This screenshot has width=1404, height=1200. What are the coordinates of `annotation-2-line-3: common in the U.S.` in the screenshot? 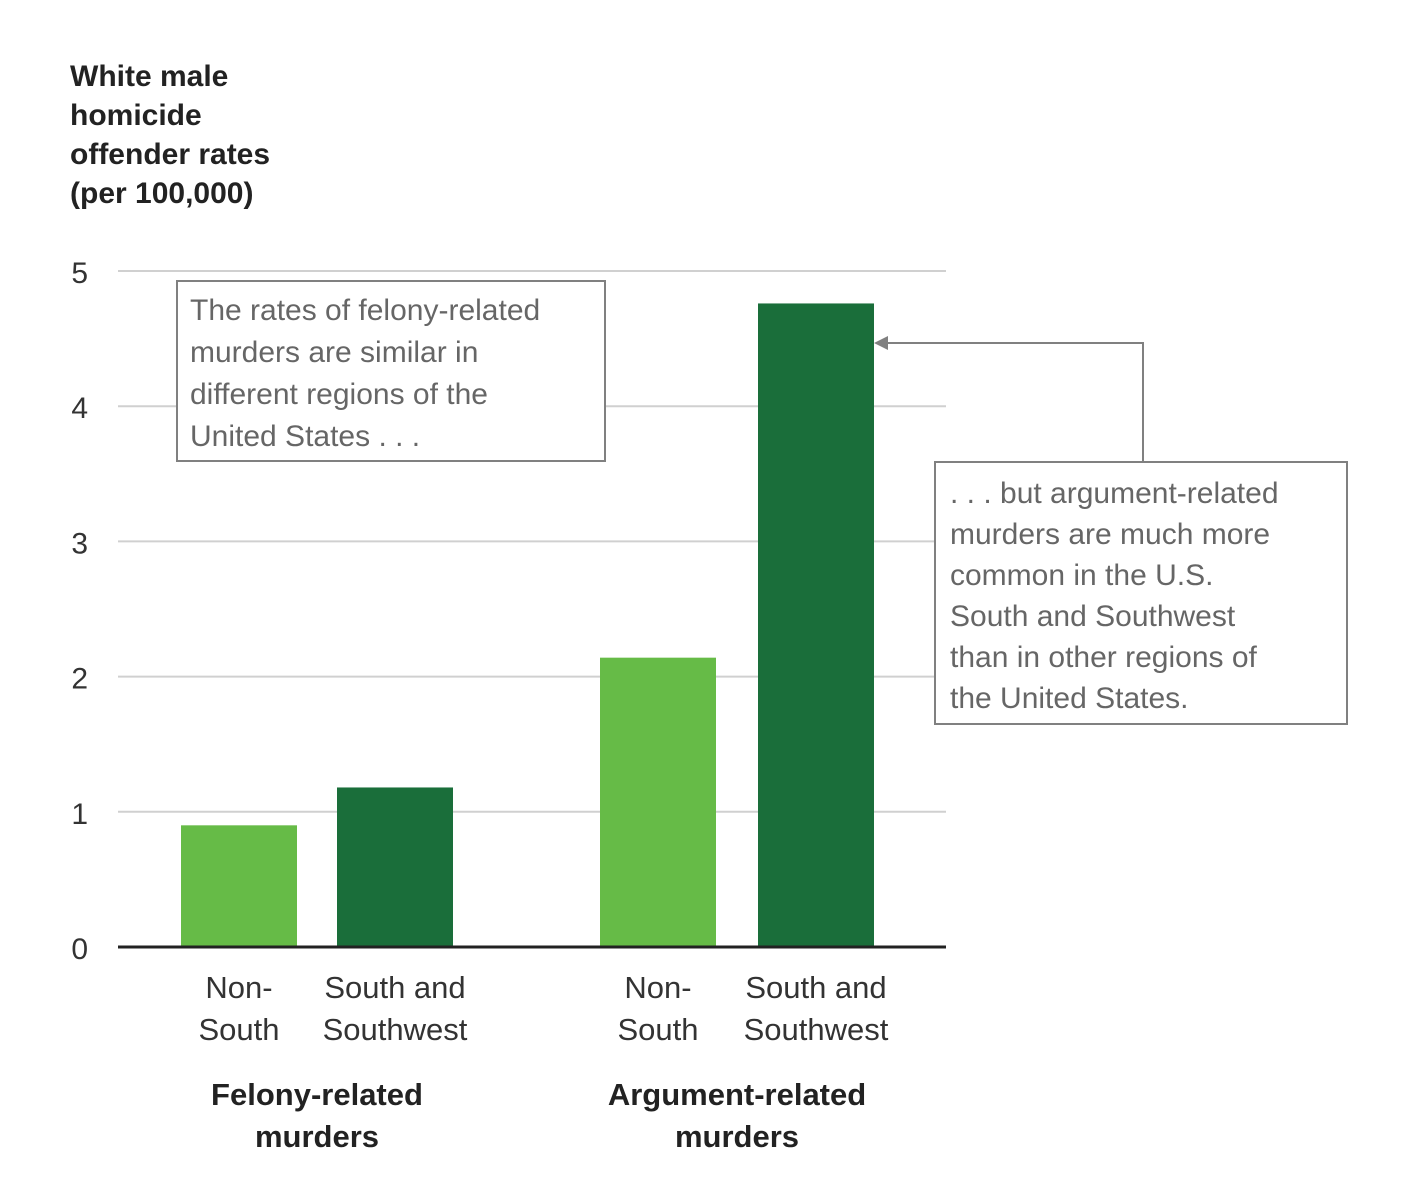 It's located at (1081, 575).